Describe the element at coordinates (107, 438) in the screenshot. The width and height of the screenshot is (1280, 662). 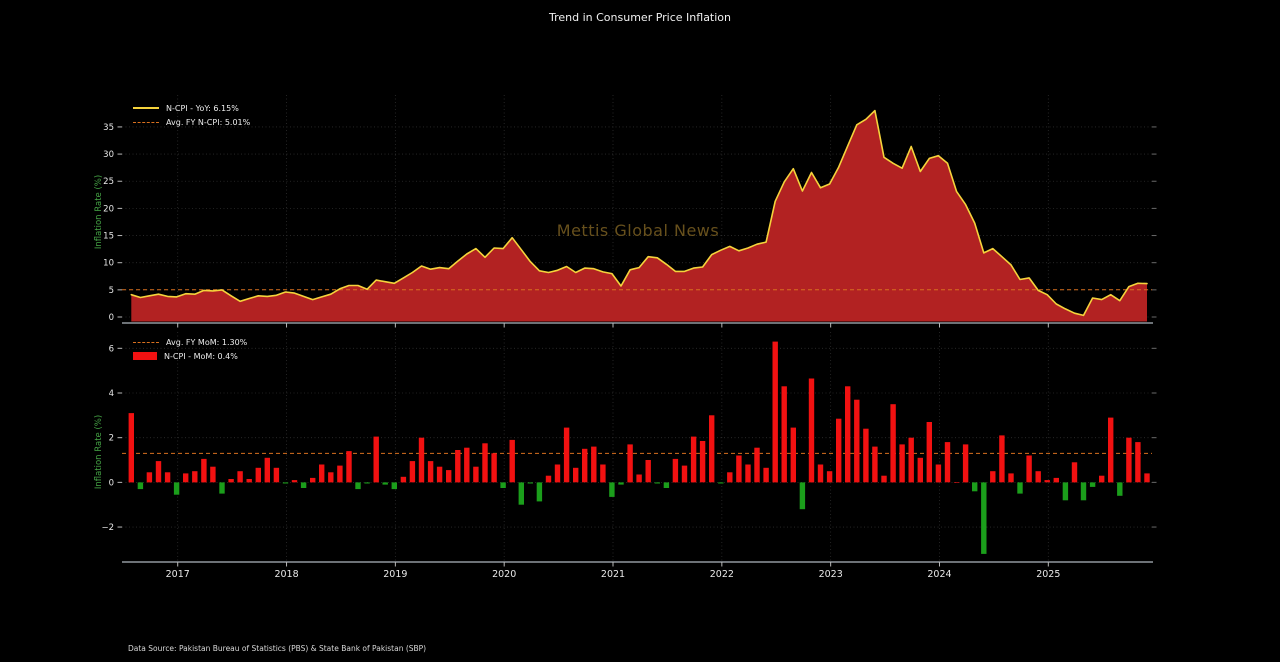
I see `mom-chart-y-tick-labels: −2 0 2 4 6` at that location.